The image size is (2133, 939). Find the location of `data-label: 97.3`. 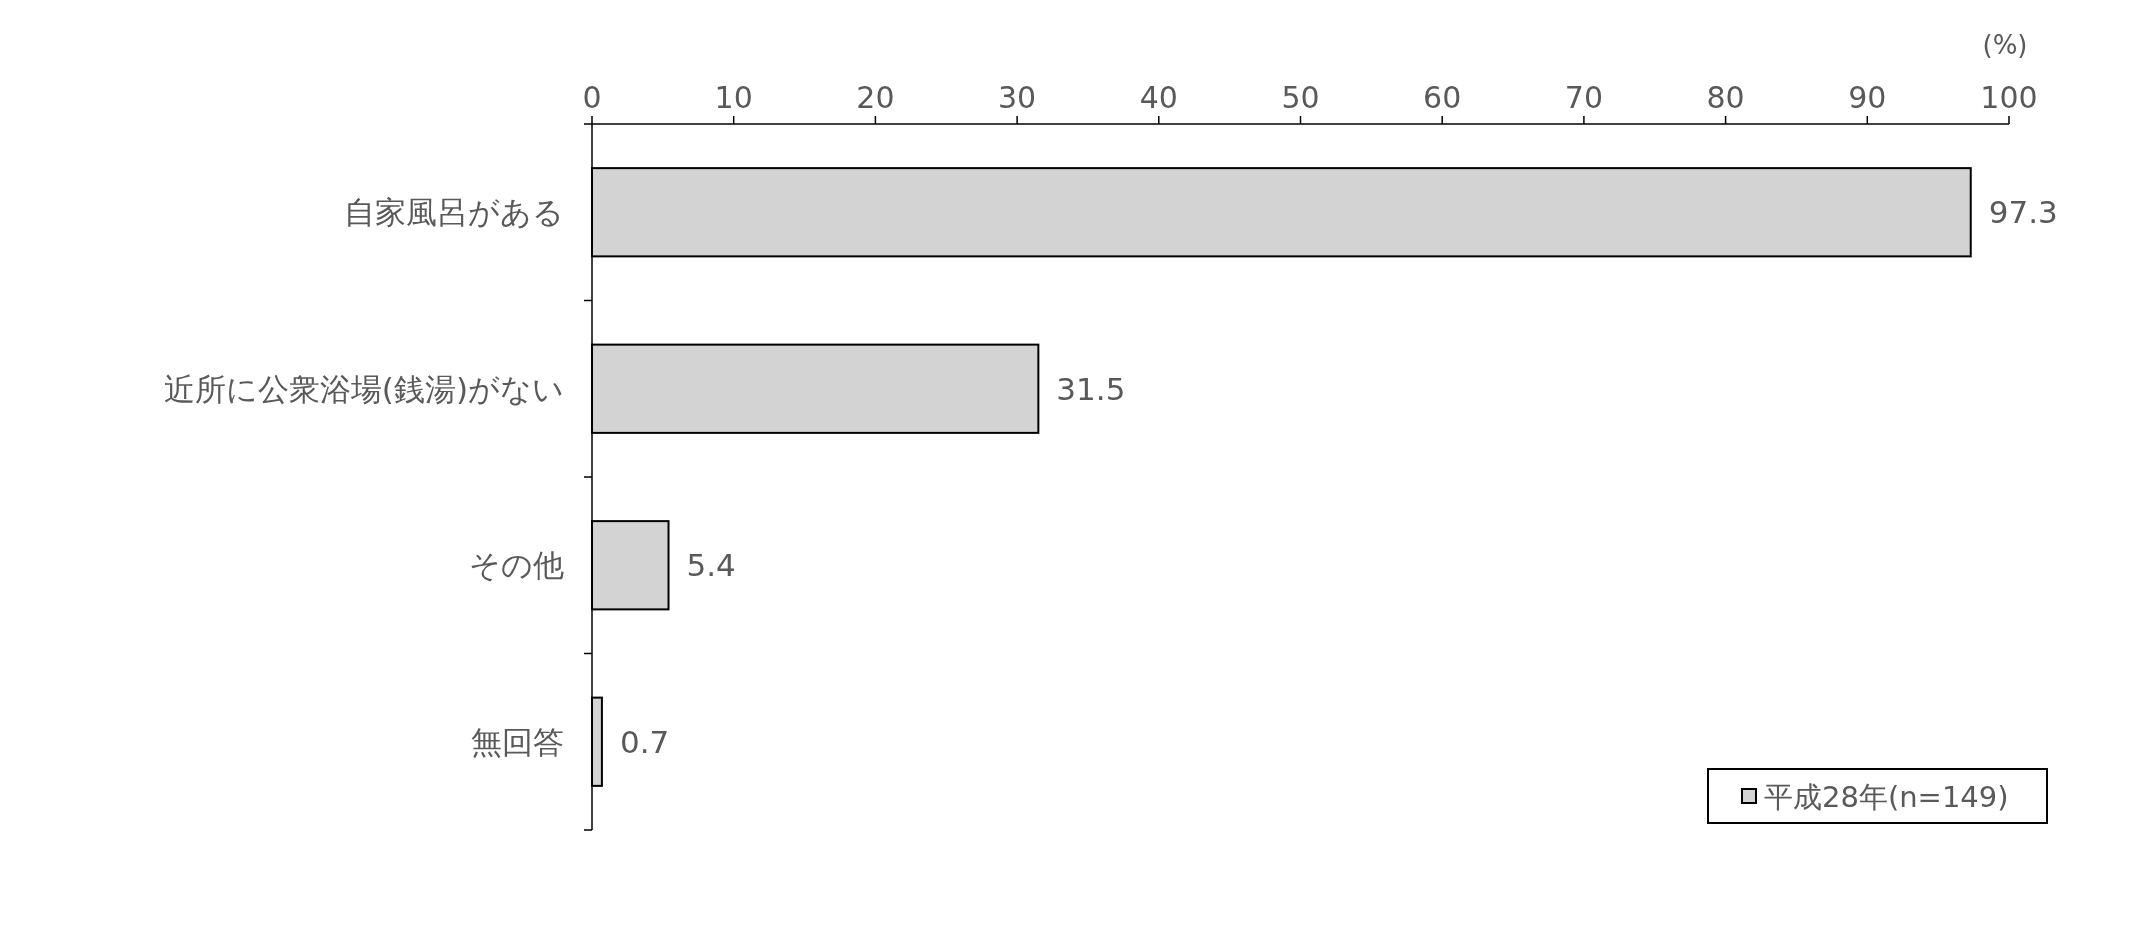

data-label: 97.3 is located at coordinates (2023, 212).